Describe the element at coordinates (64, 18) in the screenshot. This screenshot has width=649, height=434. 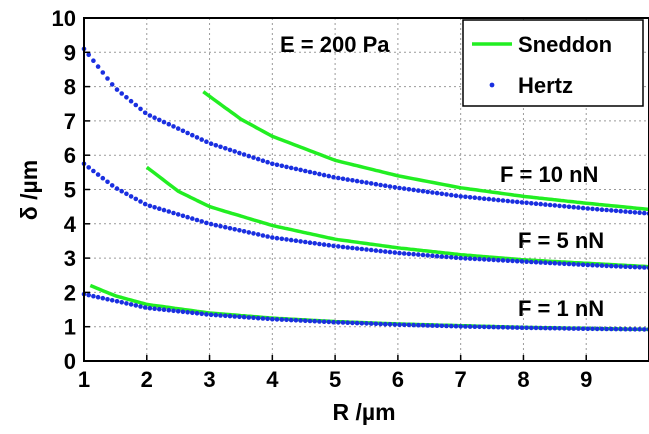
I see `y-tick-label: 10` at that location.